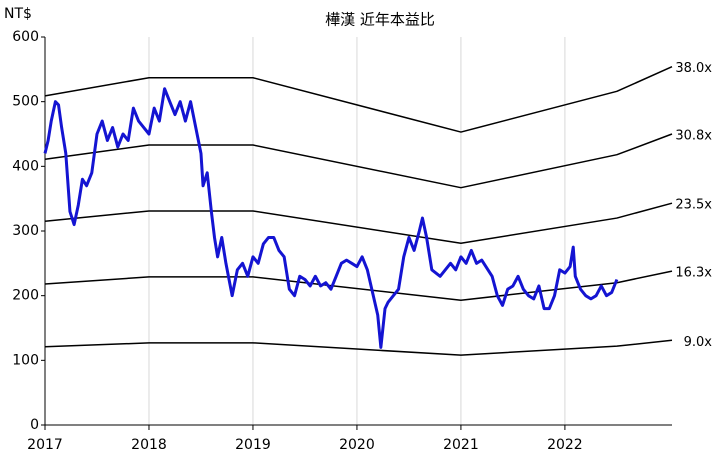  What do you see at coordinates (25, 231) in the screenshot?
I see `y-tick-label: 300` at bounding box center [25, 231].